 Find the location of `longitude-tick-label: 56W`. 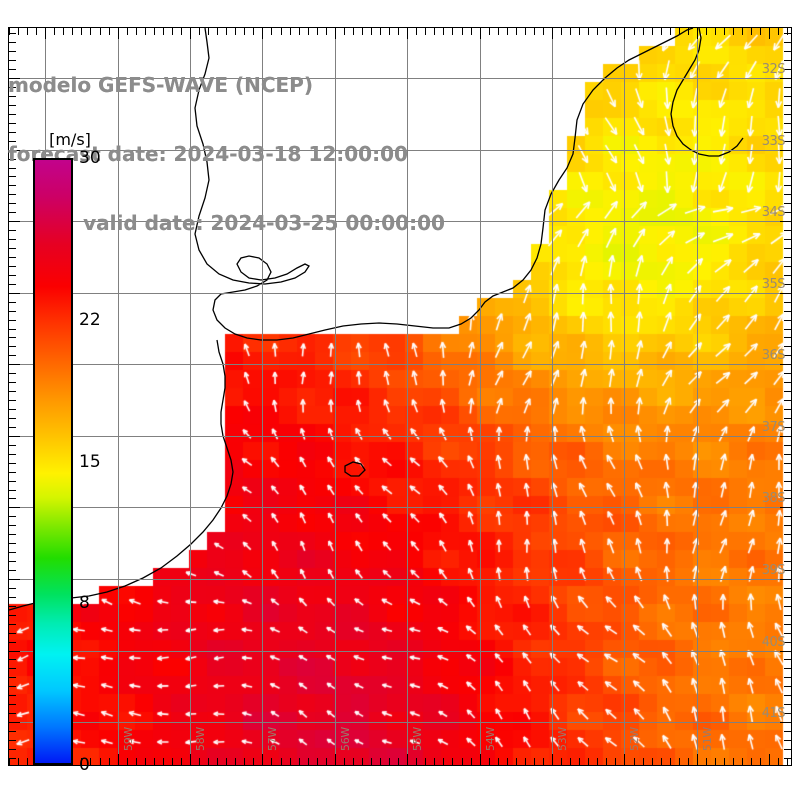

longitude-tick-label: 56W is located at coordinates (345, 739).